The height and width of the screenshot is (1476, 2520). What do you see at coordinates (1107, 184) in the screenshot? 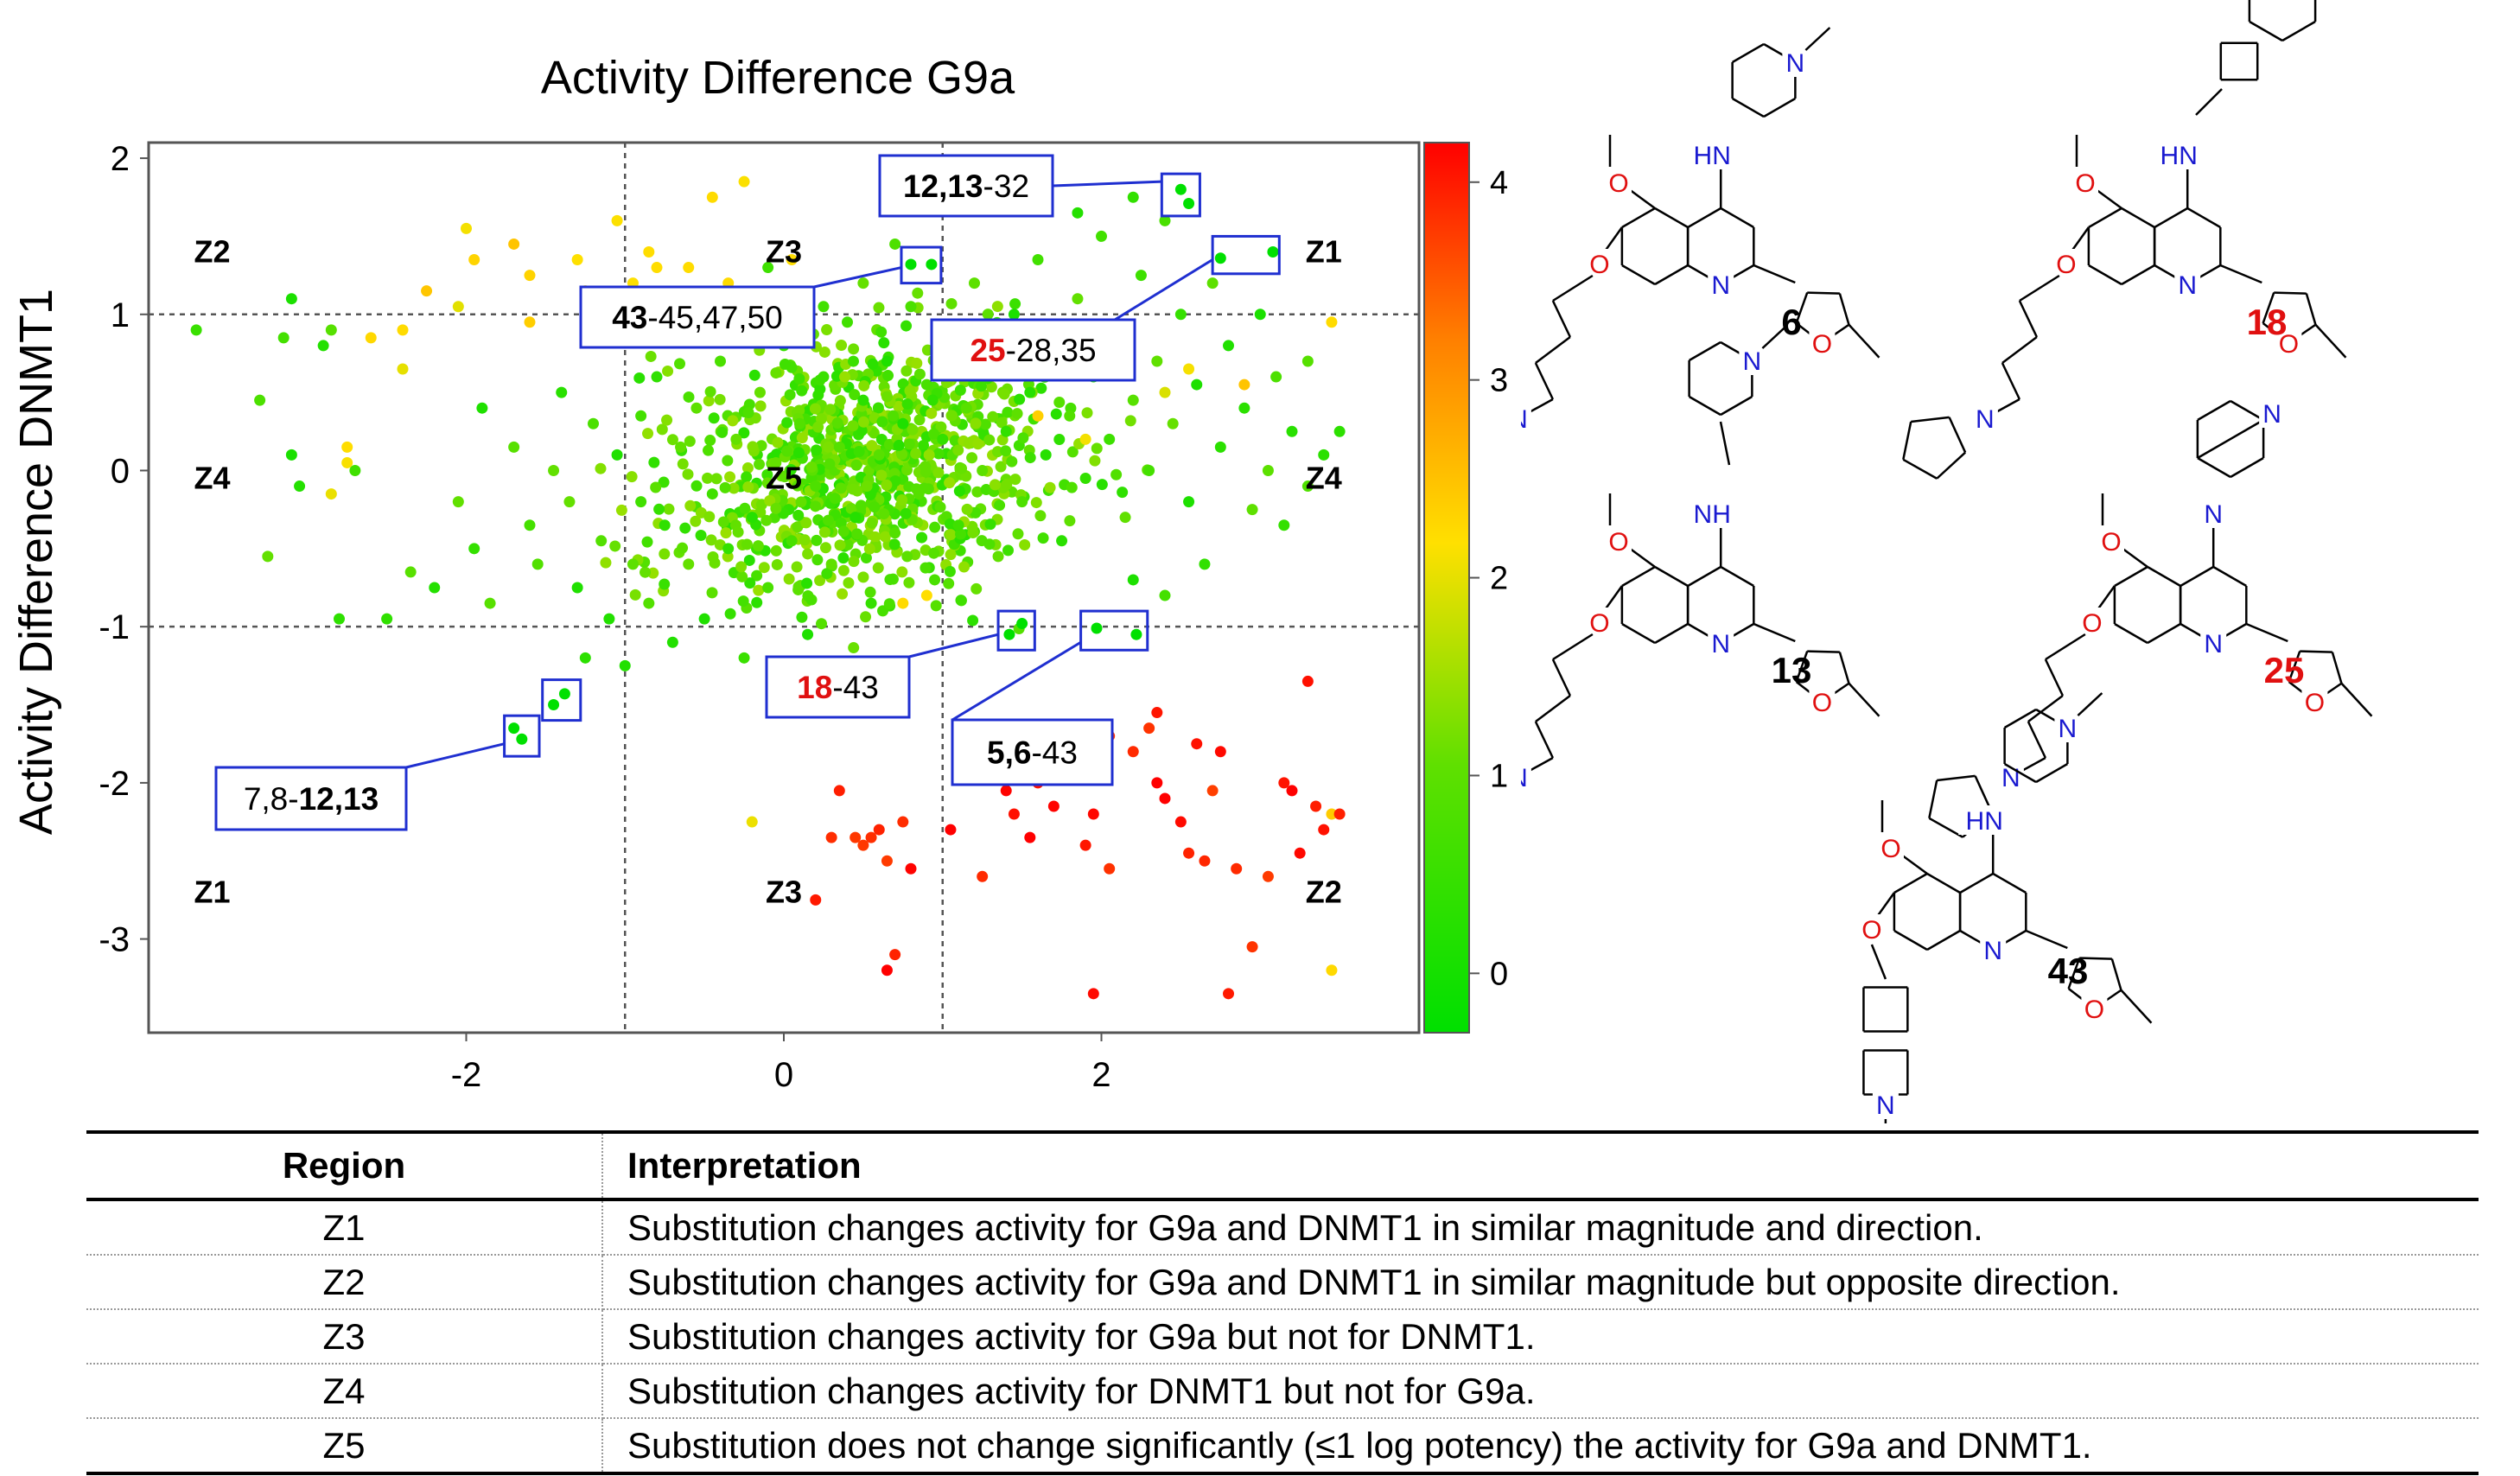
I see `callout-leader` at bounding box center [1107, 184].